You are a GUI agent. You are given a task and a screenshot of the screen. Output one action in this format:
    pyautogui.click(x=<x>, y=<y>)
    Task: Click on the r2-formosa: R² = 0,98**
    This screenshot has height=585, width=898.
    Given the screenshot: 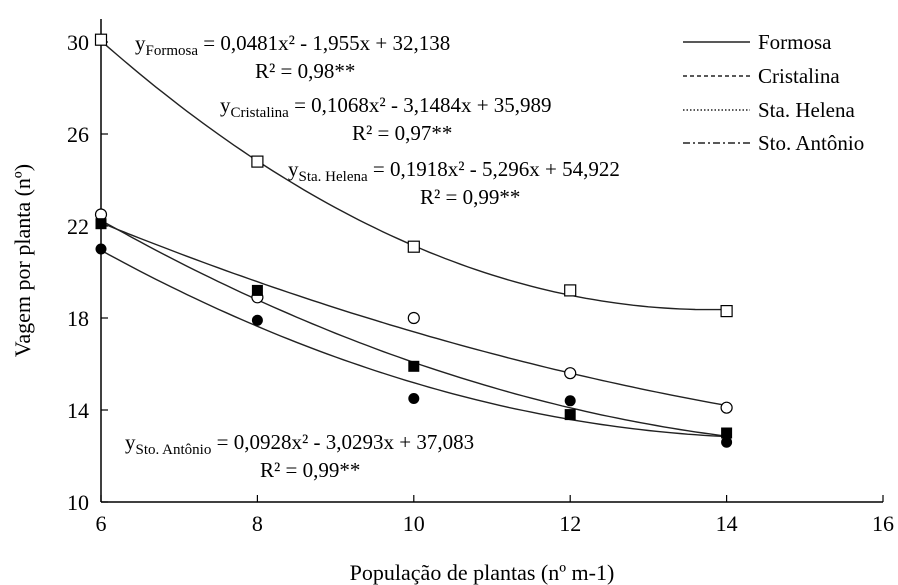 What is the action you would take?
    pyautogui.click(x=305, y=71)
    